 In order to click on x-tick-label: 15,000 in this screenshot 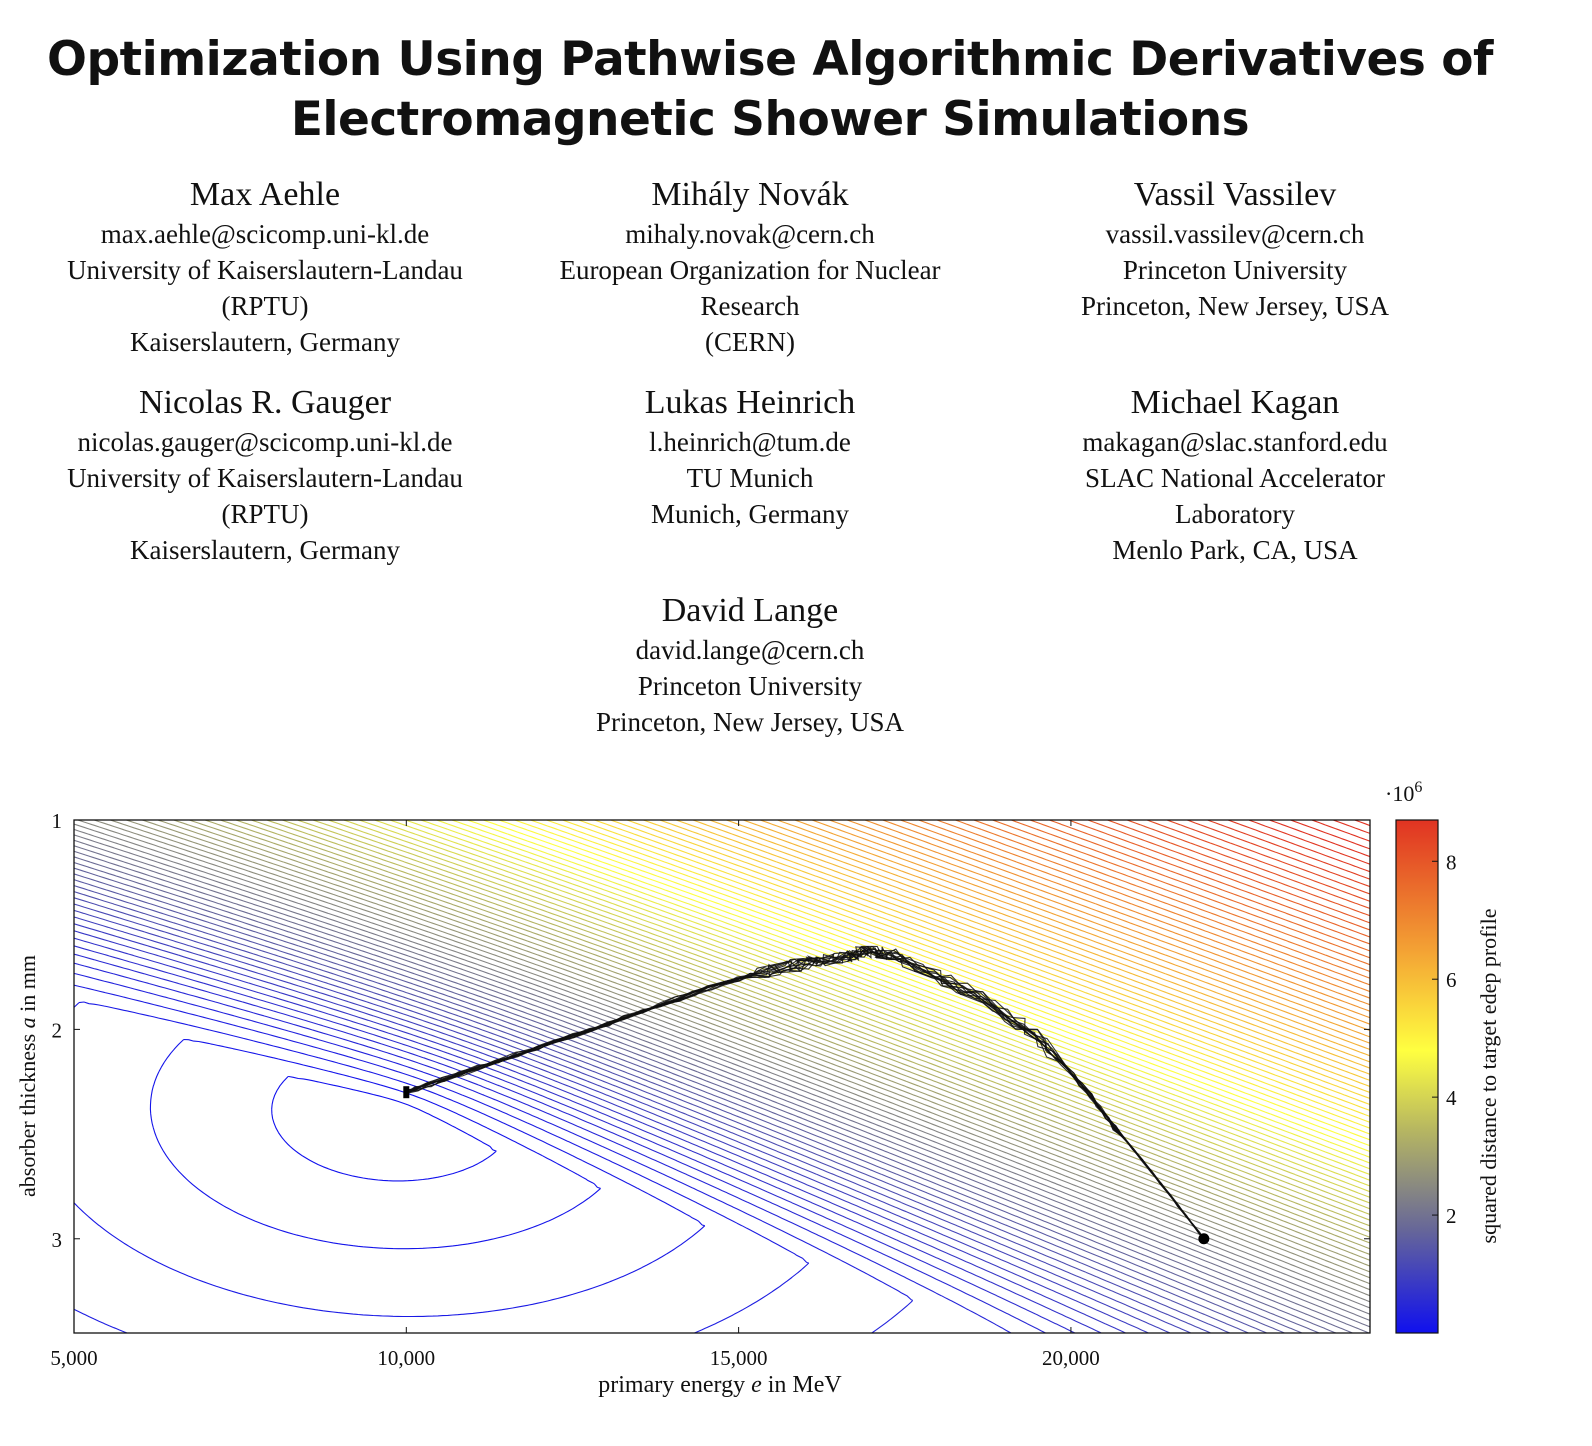, I will do `click(739, 1358)`.